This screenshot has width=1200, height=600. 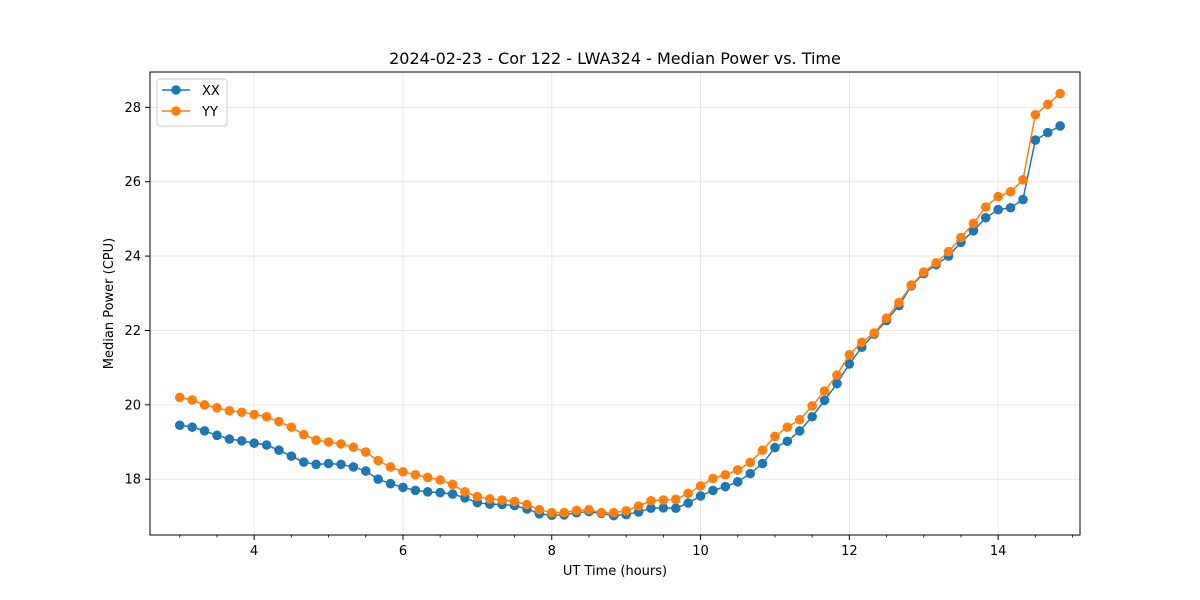 I want to click on x-tick-label: 14, so click(x=998, y=551).